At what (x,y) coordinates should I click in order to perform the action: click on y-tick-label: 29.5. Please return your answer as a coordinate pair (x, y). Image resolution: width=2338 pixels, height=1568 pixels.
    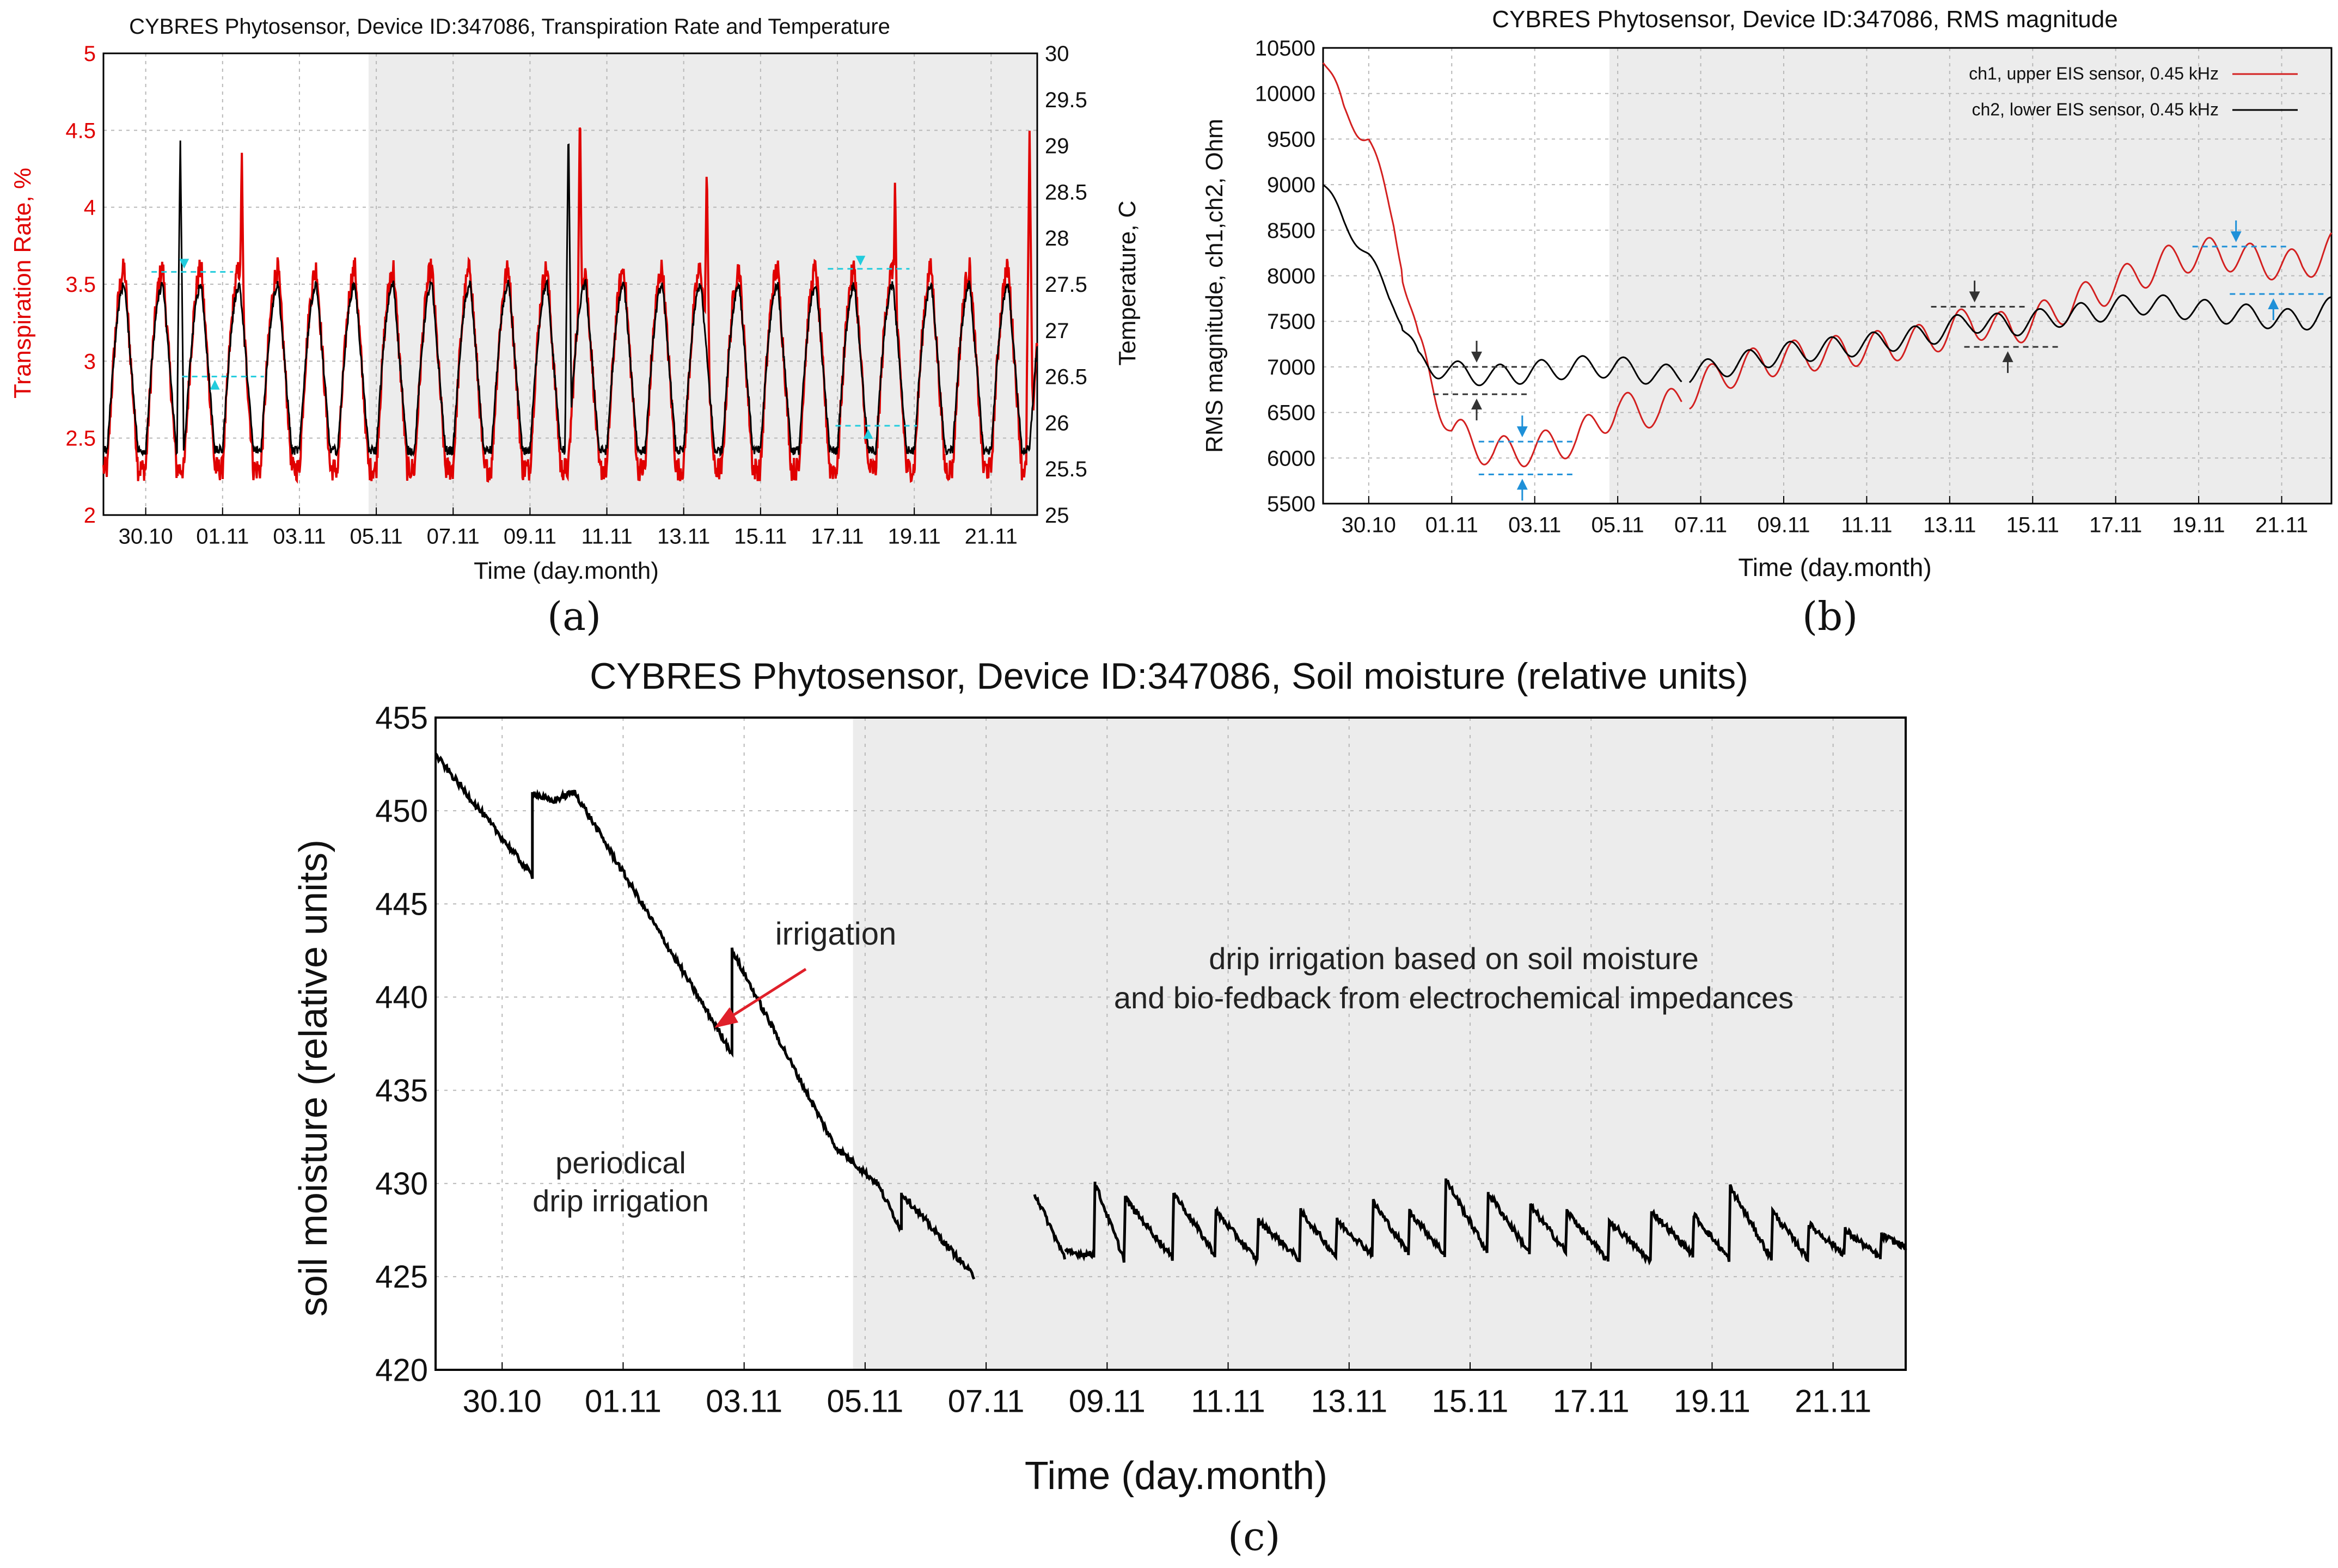
    Looking at the image, I should click on (1066, 100).